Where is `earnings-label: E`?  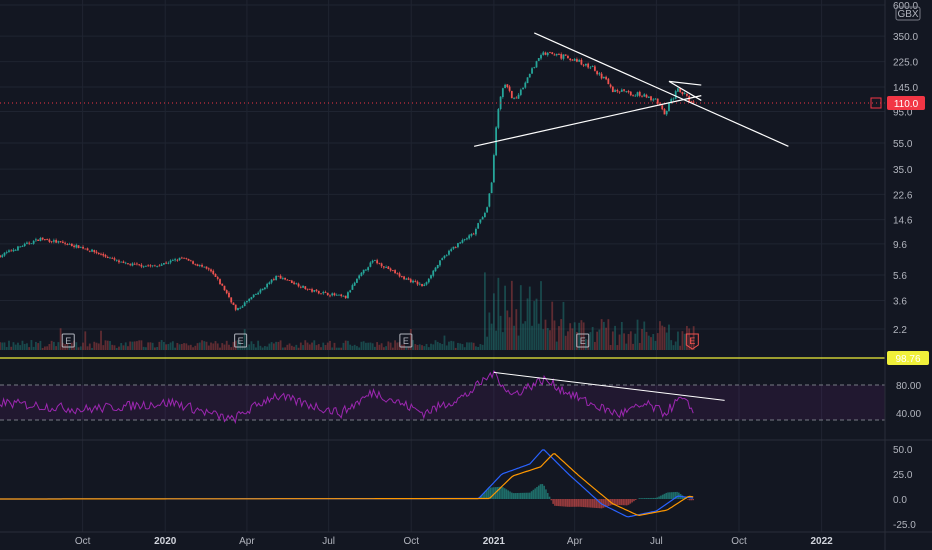
earnings-label: E is located at coordinates (241, 341).